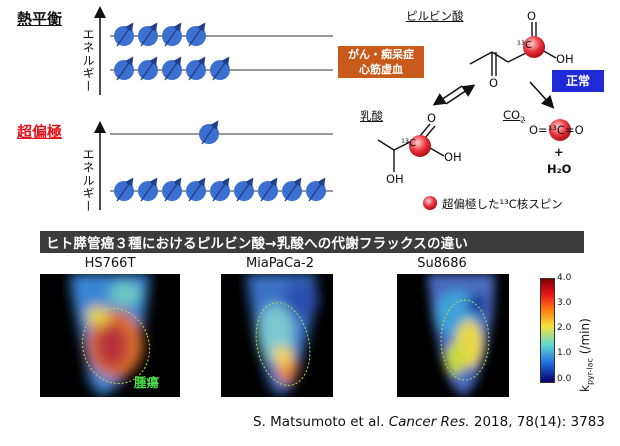 The width and height of the screenshot is (620, 446). Describe the element at coordinates (220, 189) in the screenshot. I see `spins-lower-hyper` at that location.